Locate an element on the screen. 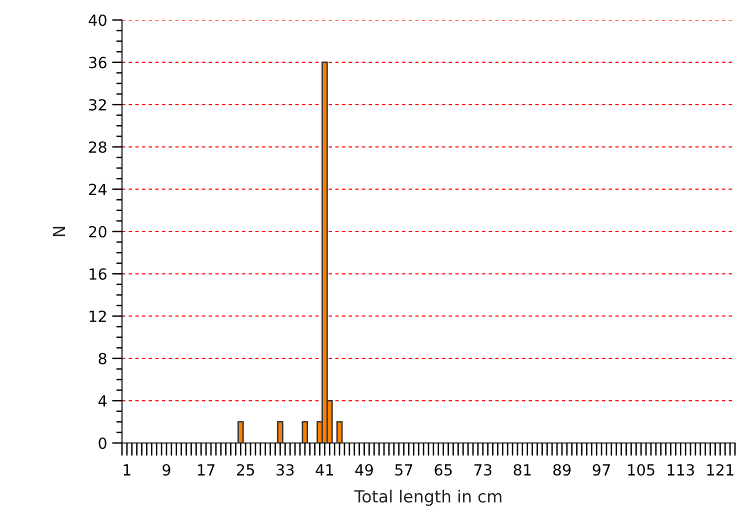 This screenshot has height=529, width=738. y-tick-label: 0 is located at coordinates (102, 443).